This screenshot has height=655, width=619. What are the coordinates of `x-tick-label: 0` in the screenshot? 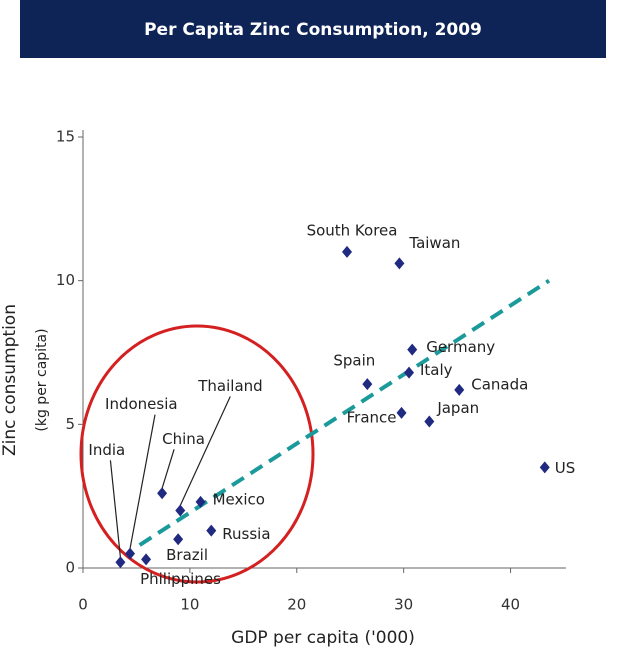 It's located at (83, 605).